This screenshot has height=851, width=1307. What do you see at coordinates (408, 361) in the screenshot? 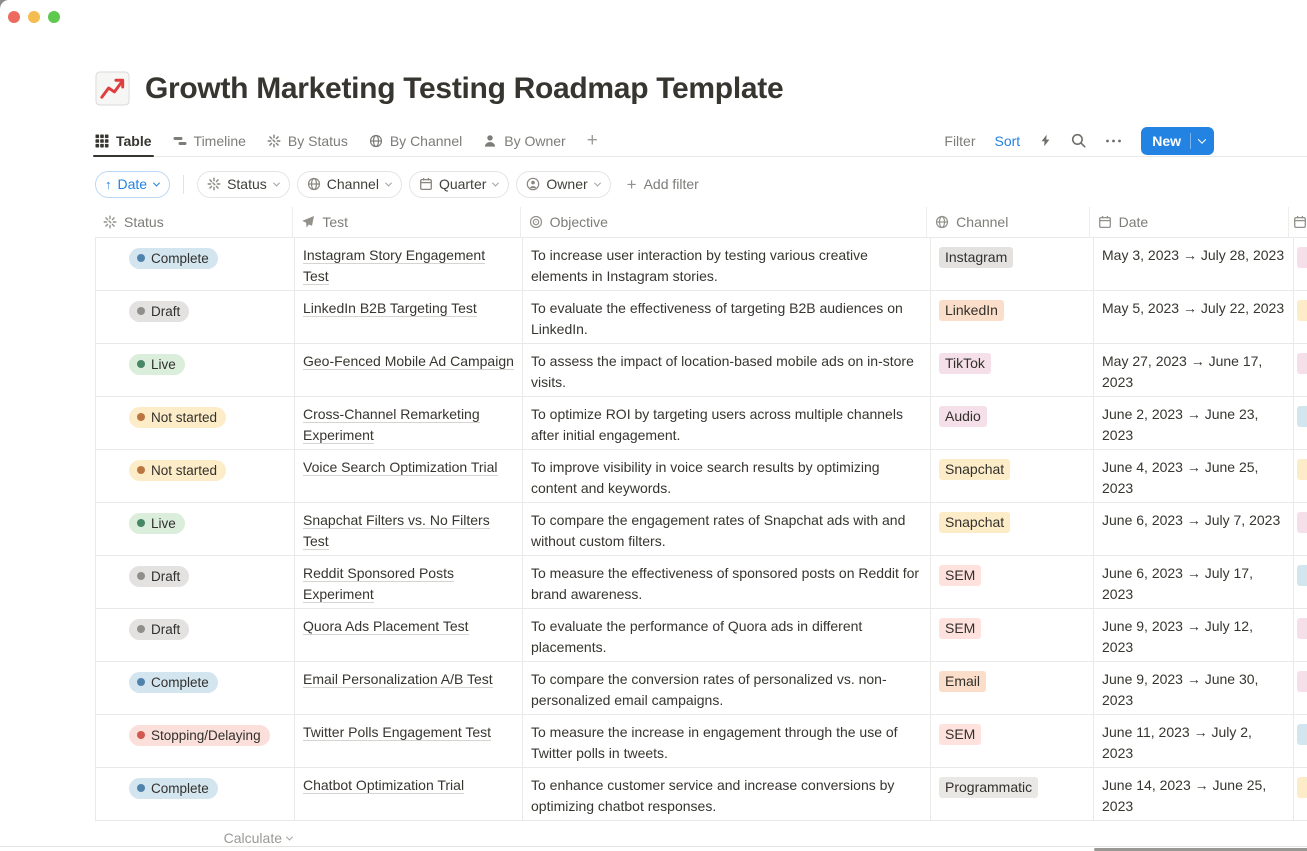
I see `test-page-link: Geo-Fenced Mobile Ad Campaign` at bounding box center [408, 361].